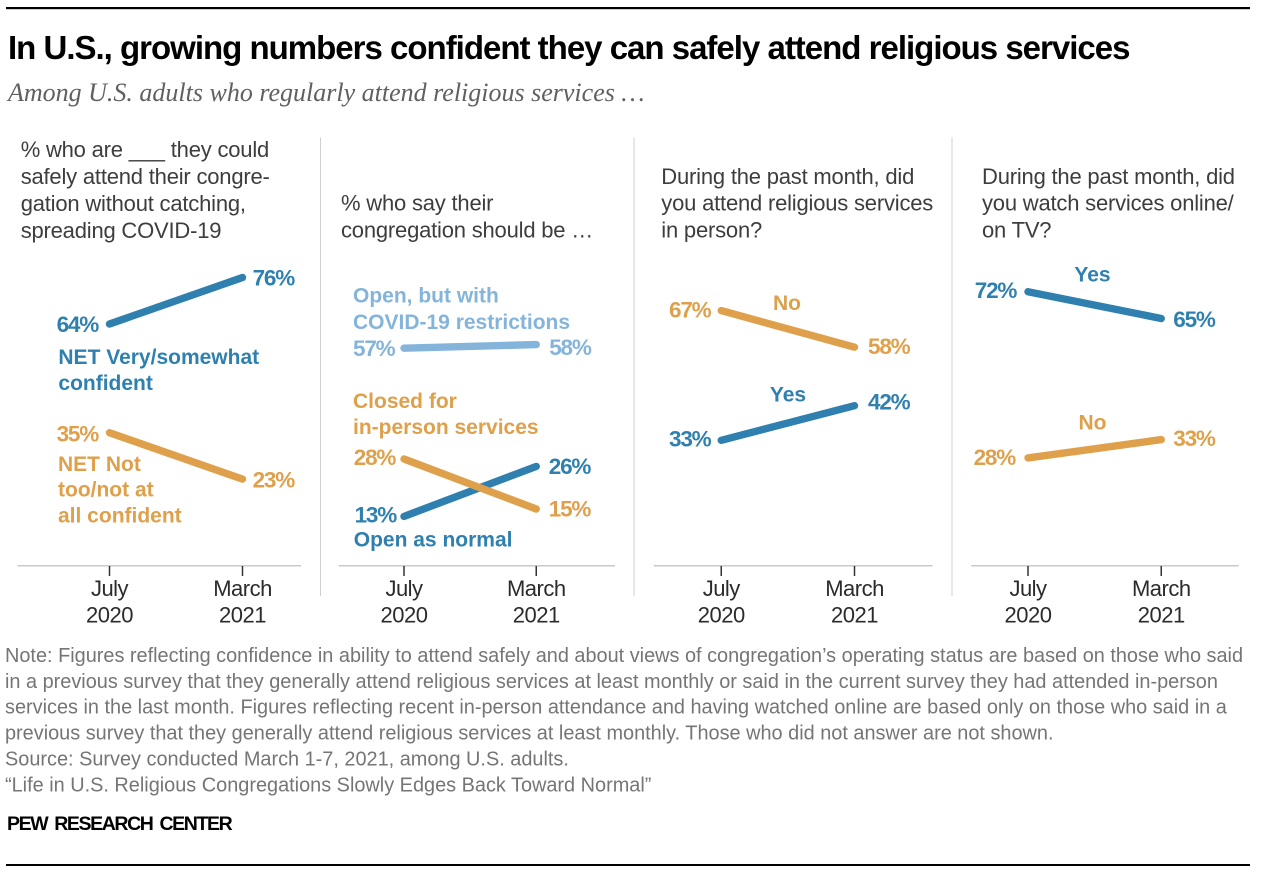  Describe the element at coordinates (433, 539) in the screenshot. I see `svg-text: Open as normal` at that location.